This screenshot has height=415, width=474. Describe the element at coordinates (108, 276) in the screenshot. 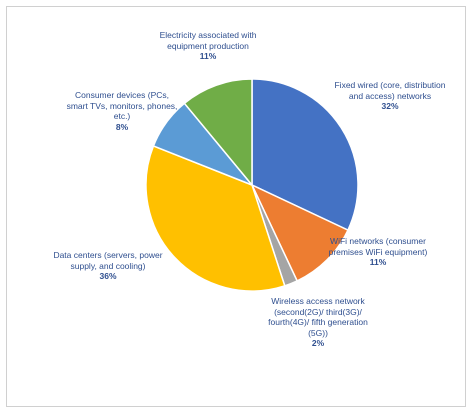

I see `value-label: 36%` at that location.